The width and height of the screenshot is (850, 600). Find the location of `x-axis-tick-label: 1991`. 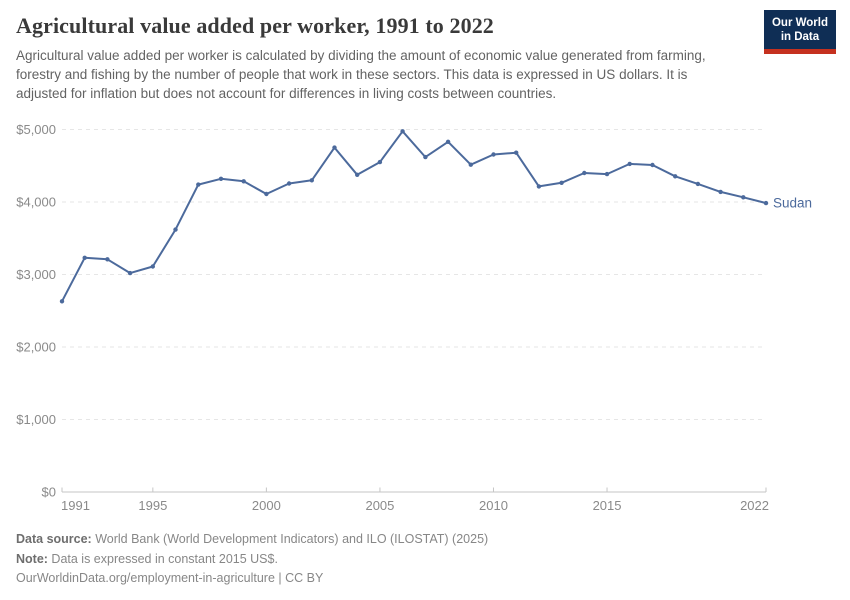

x-axis-tick-label: 1991 is located at coordinates (75, 505).